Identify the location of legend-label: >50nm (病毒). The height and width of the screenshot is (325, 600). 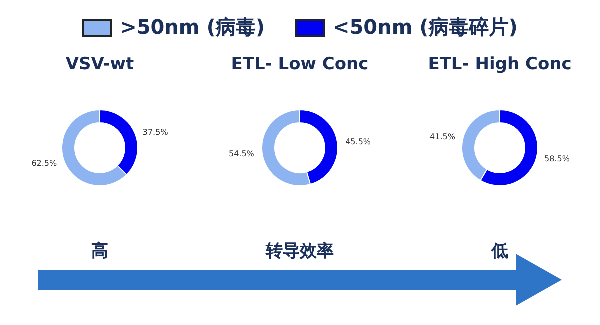
(192, 27).